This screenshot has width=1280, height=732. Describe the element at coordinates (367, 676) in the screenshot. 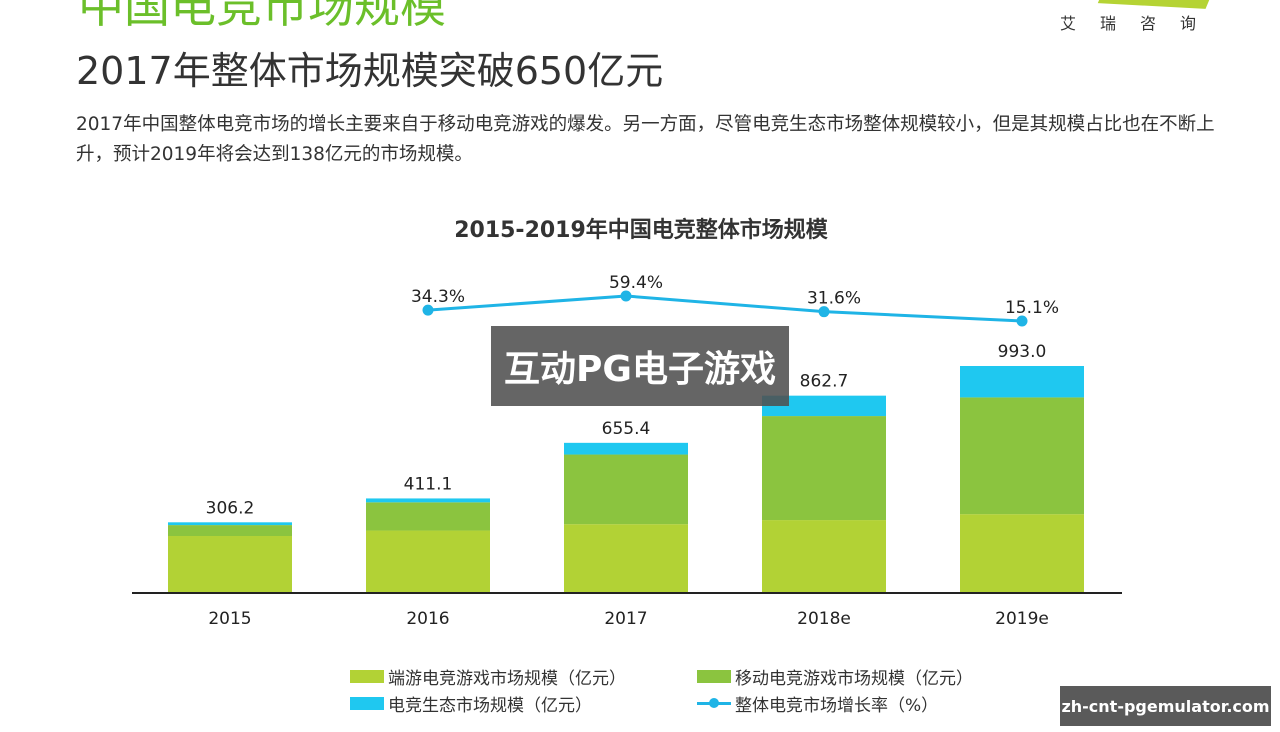

I see `legend-swatch-pc` at that location.